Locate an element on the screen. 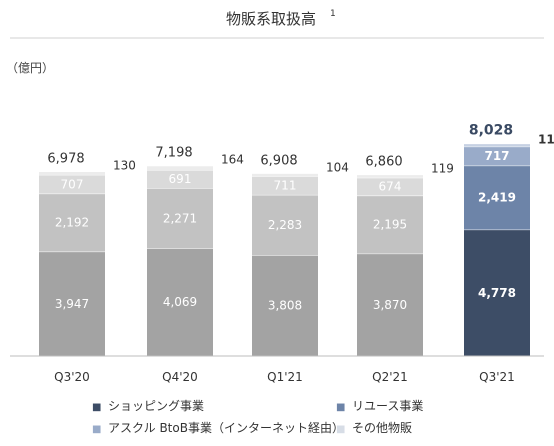 This screenshot has width=554, height=446. bar-segment-Q2'21-0 is located at coordinates (390, 304).